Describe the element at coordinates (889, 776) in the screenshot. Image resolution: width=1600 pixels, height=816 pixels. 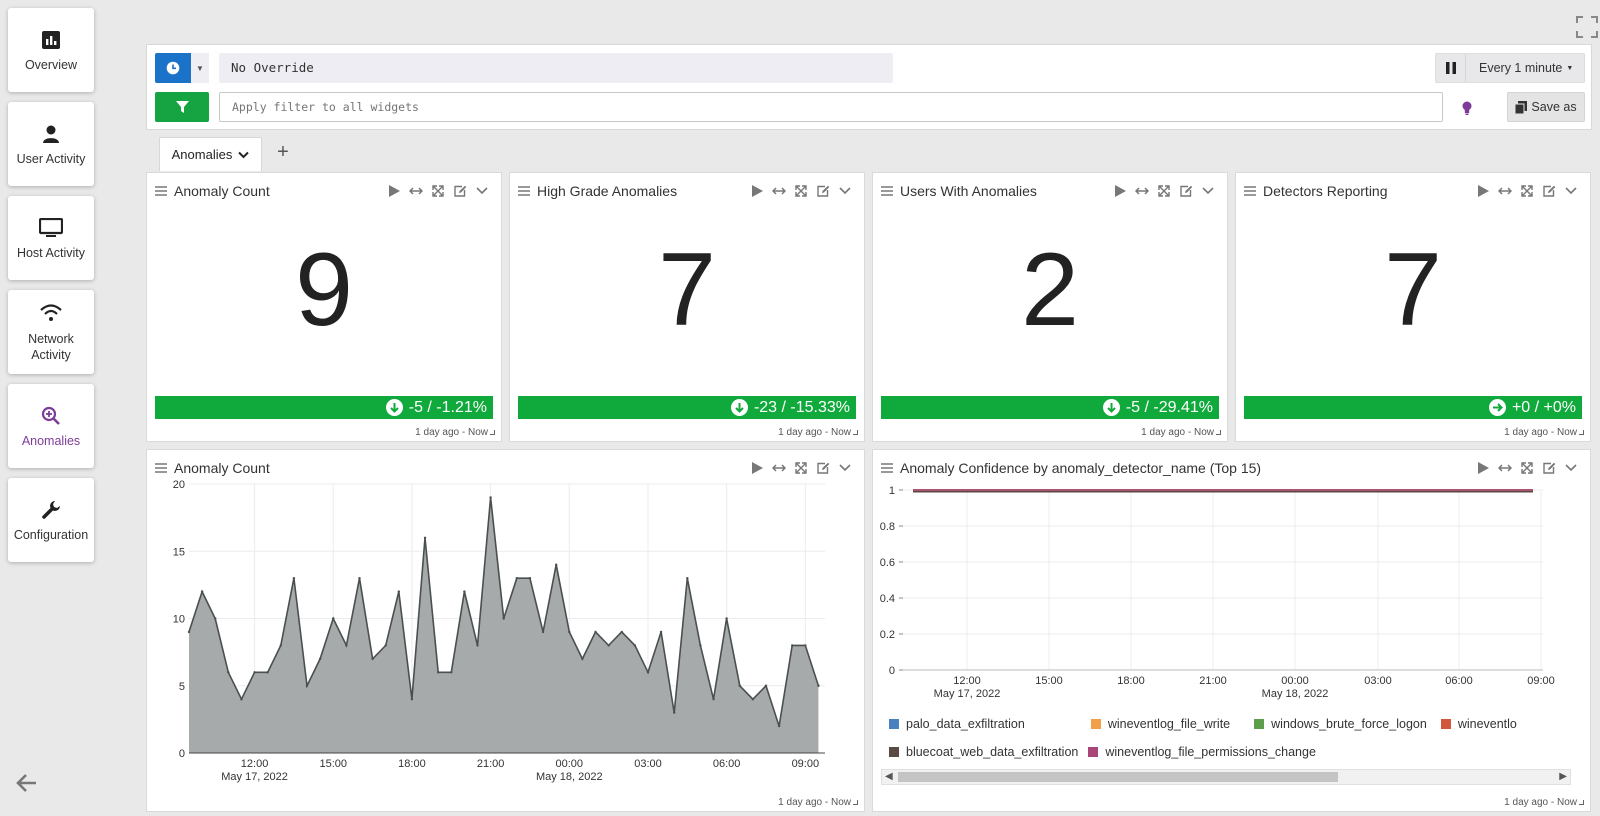
I see `scroll-left-icon: ◀` at that location.